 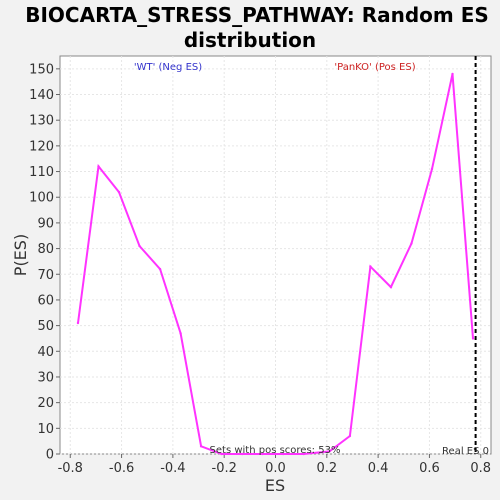 I want to click on y-tick-label: 50, so click(x=45, y=326).